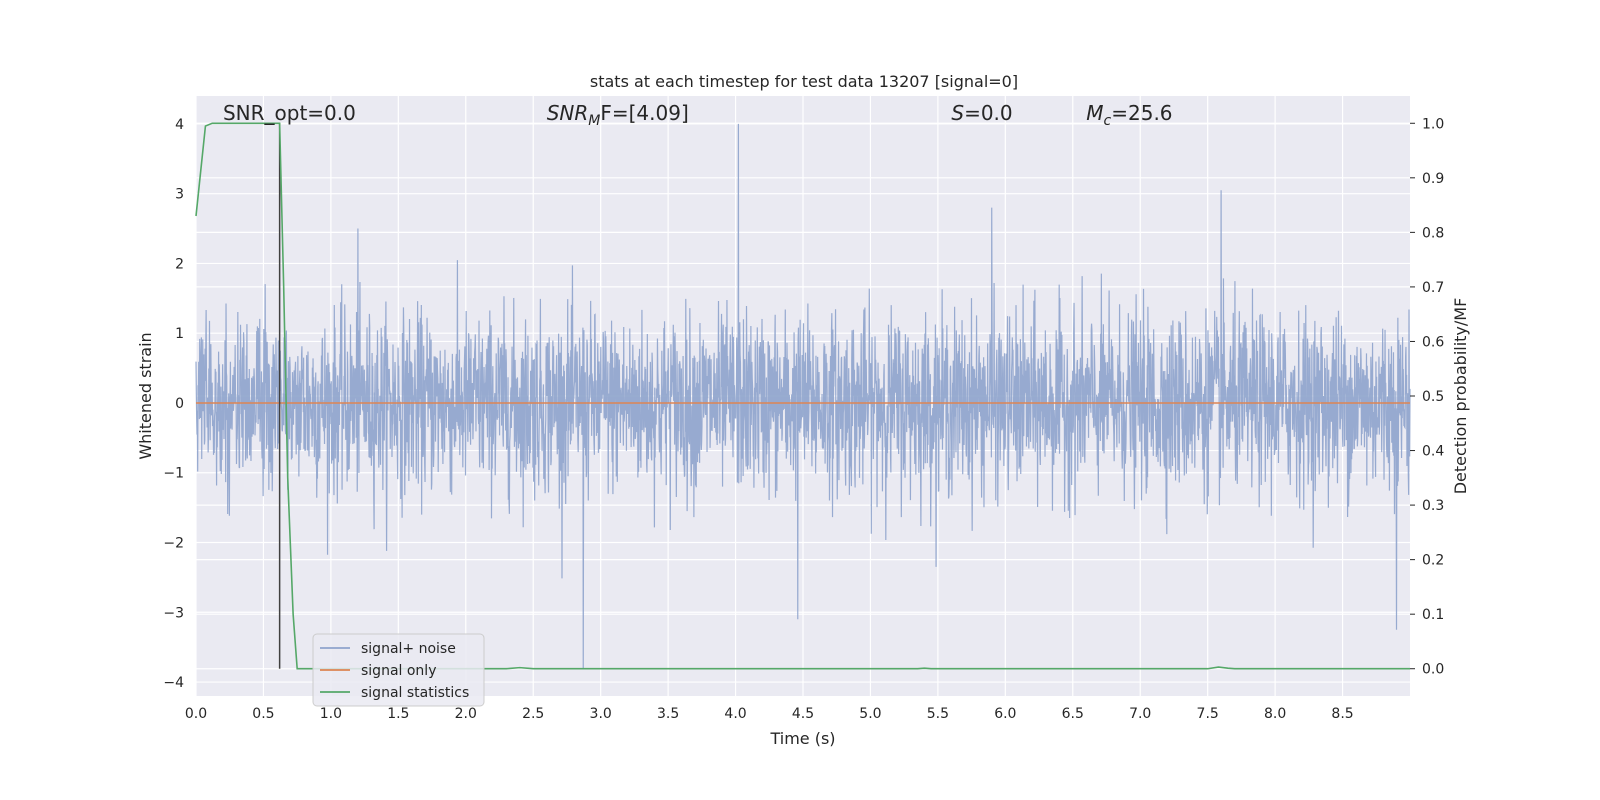 The image size is (1600, 800). What do you see at coordinates (289, 113) in the screenshot?
I see `annotation-0: SNR_opt=0.0` at bounding box center [289, 113].